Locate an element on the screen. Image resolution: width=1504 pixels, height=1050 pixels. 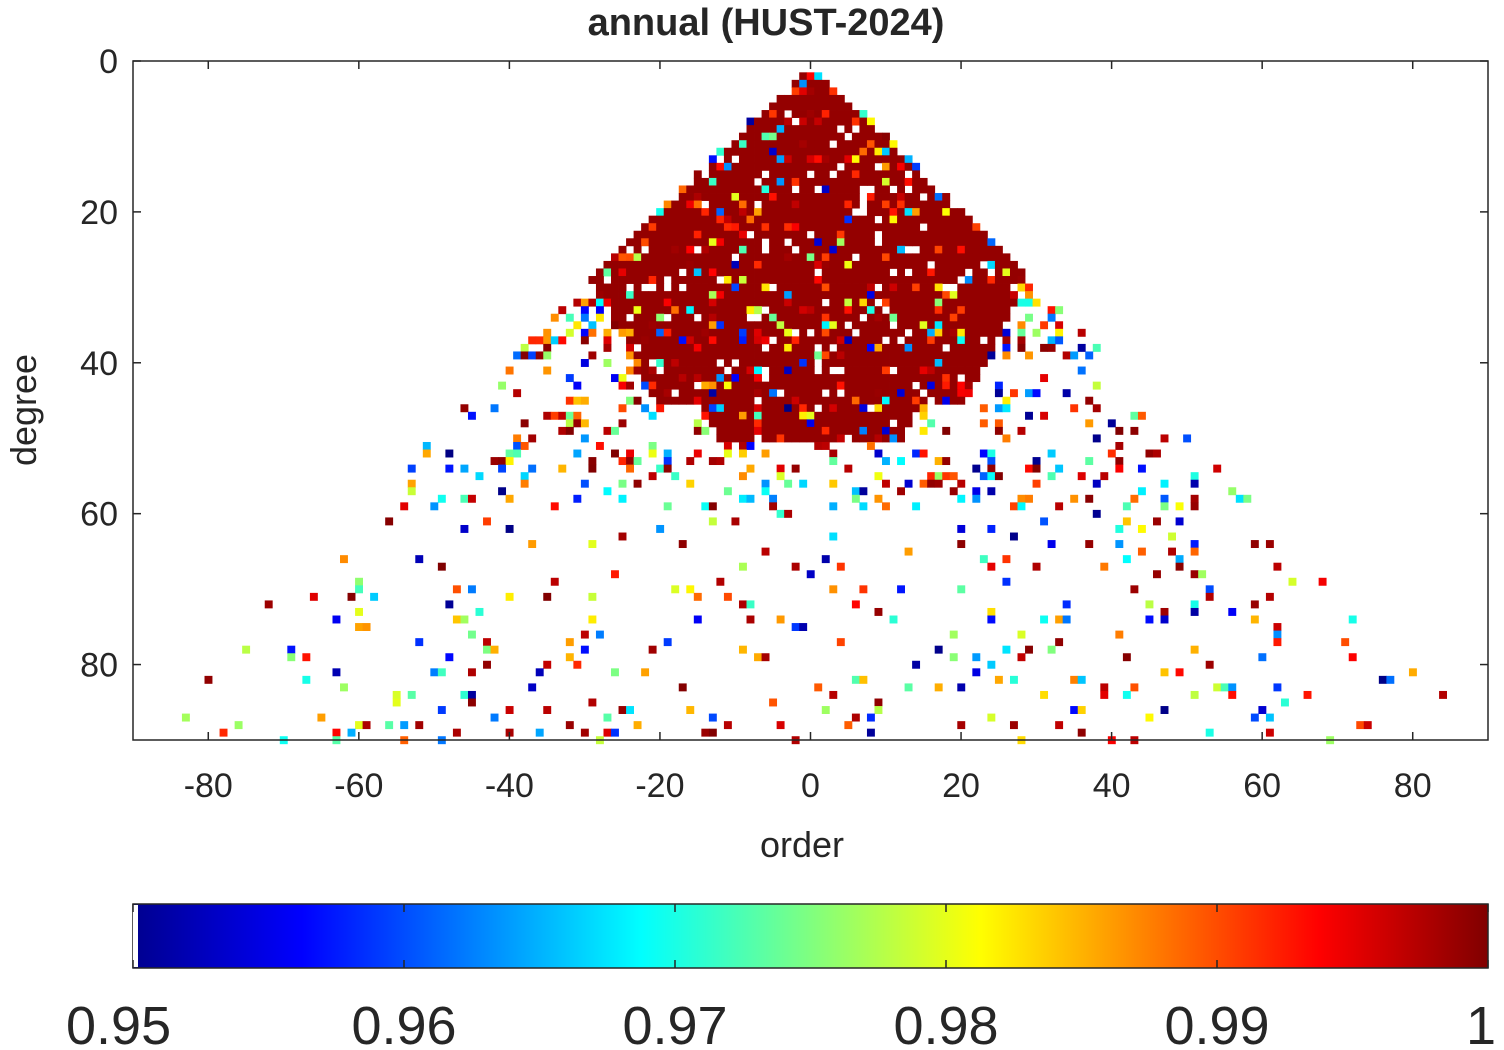
x-axis-label: order is located at coordinates (802, 844).